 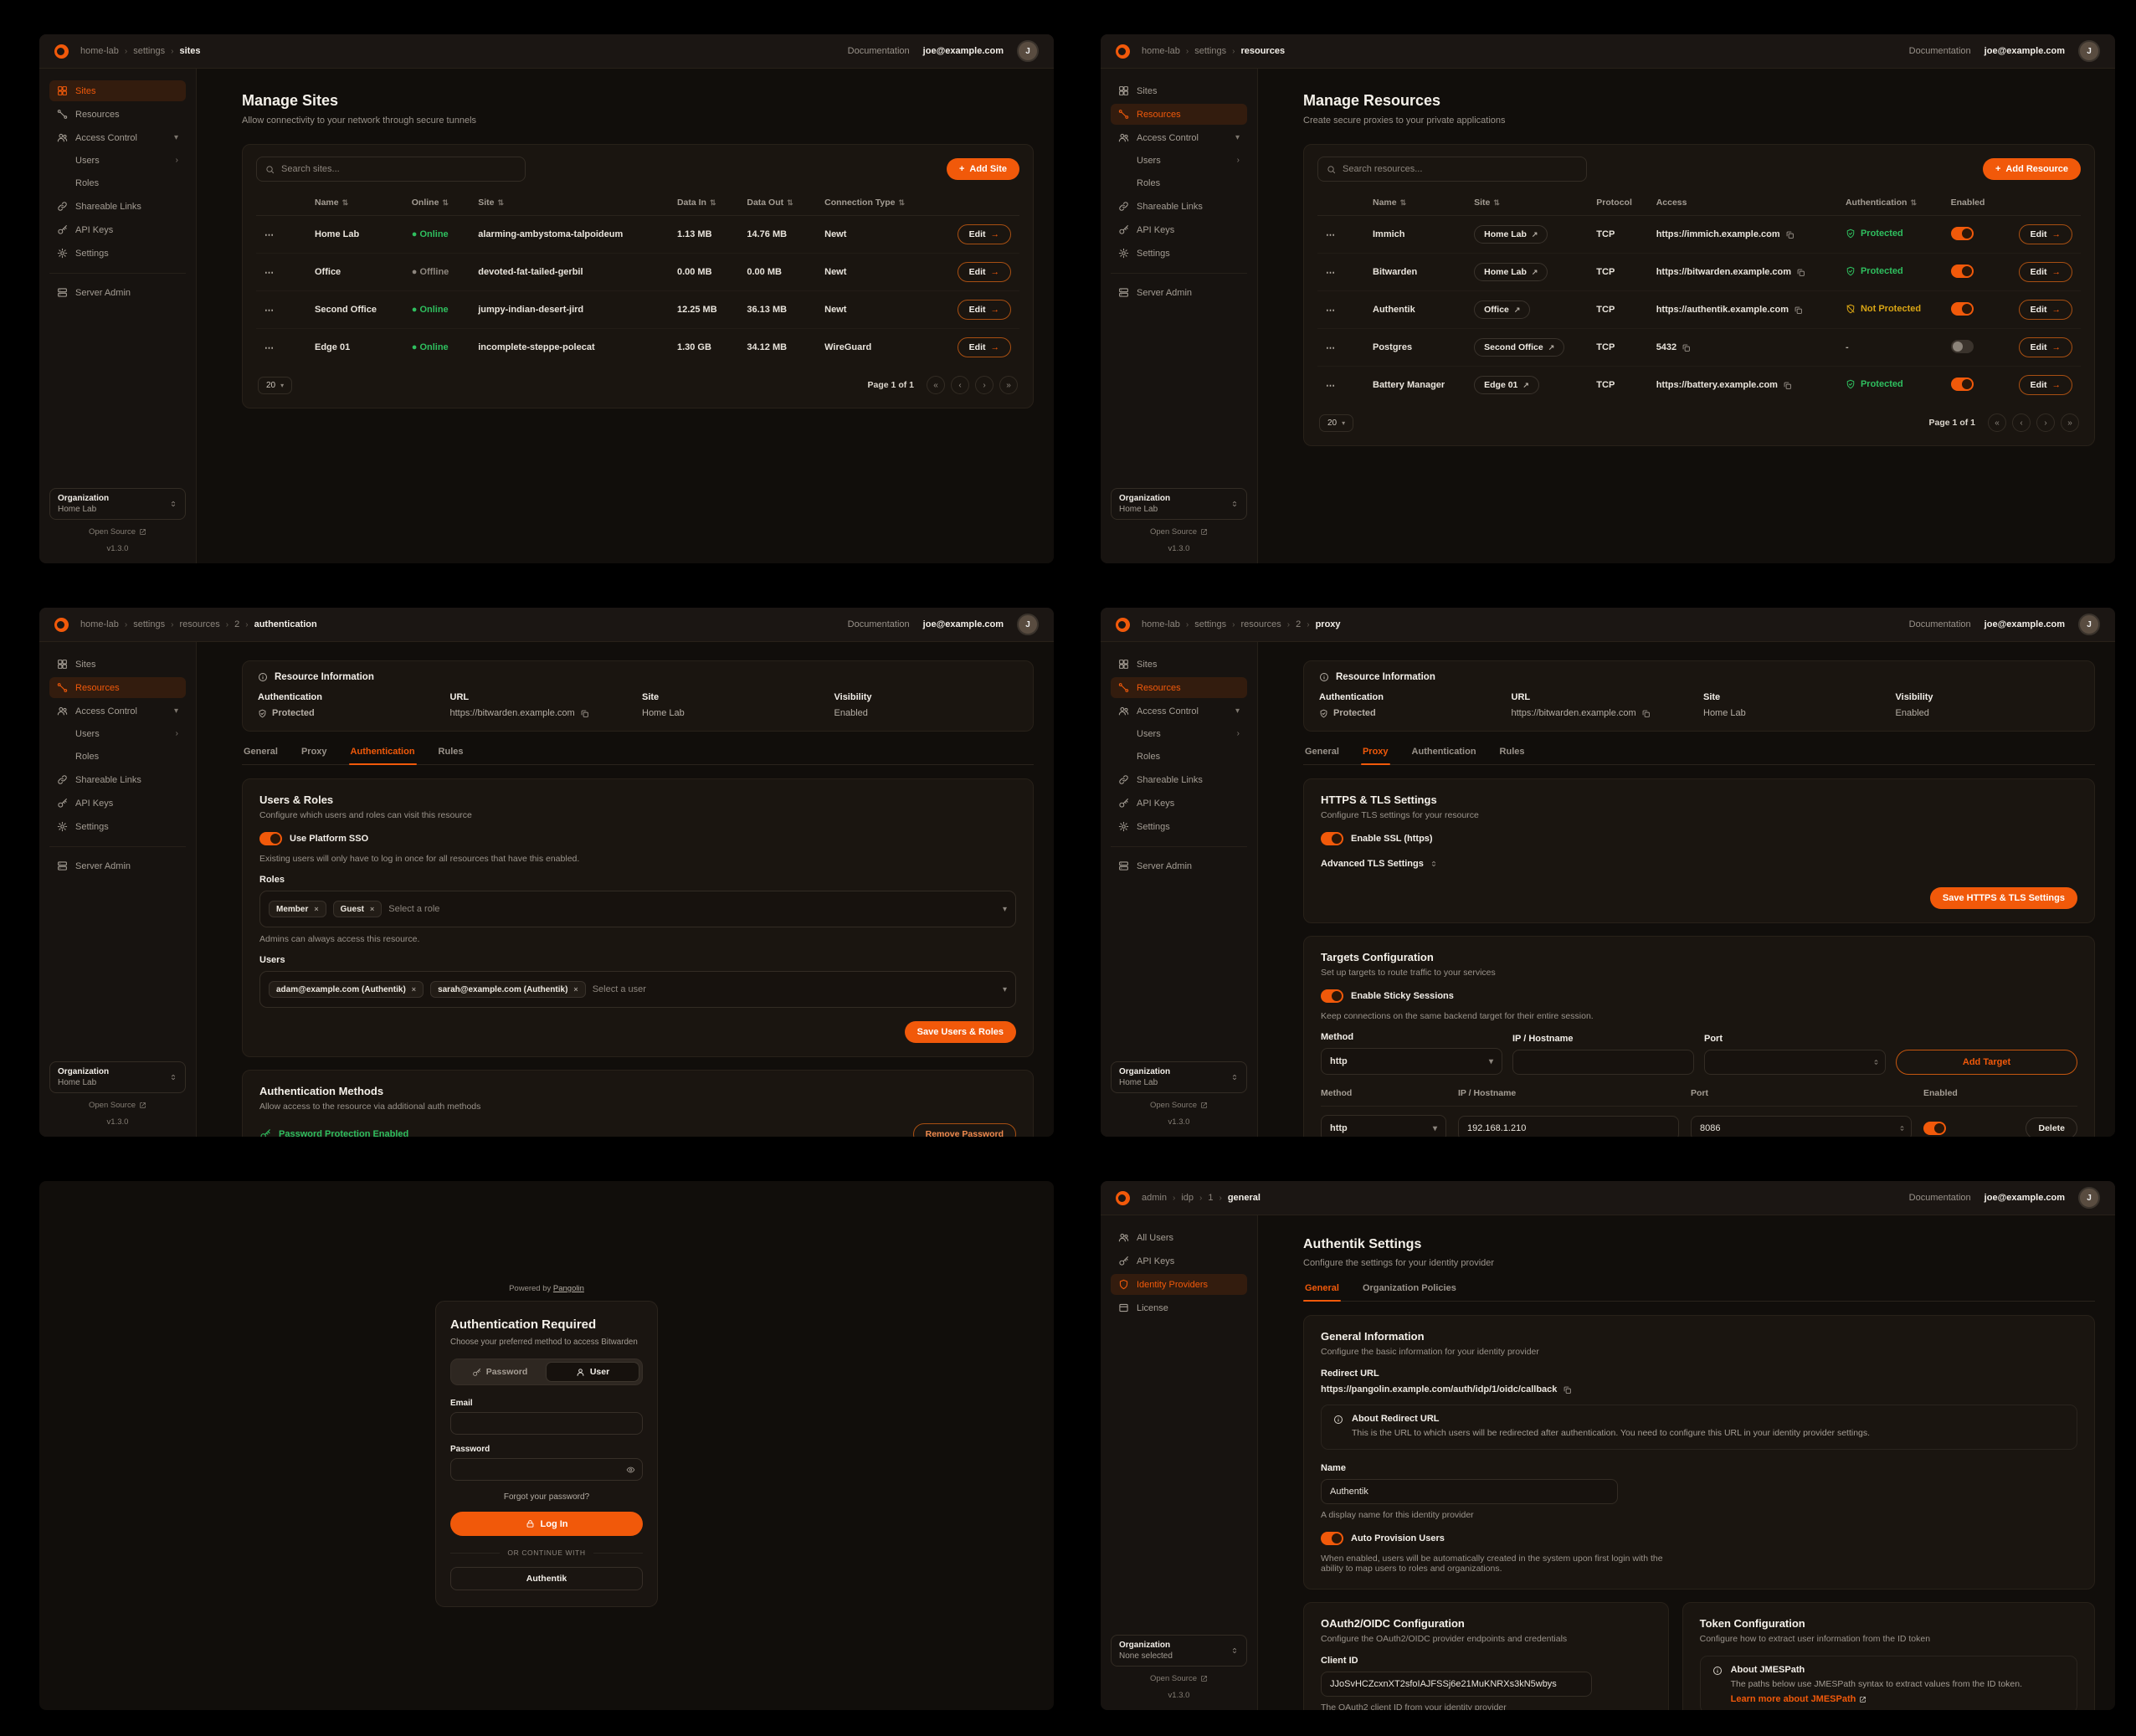 What do you see at coordinates (546, 1524) in the screenshot?
I see `log-in-button: Log In` at bounding box center [546, 1524].